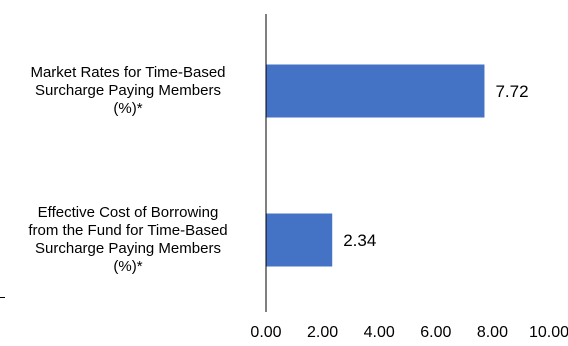  What do you see at coordinates (128, 230) in the screenshot?
I see `category-label-line: from the Fund for Time-Based` at bounding box center [128, 230].